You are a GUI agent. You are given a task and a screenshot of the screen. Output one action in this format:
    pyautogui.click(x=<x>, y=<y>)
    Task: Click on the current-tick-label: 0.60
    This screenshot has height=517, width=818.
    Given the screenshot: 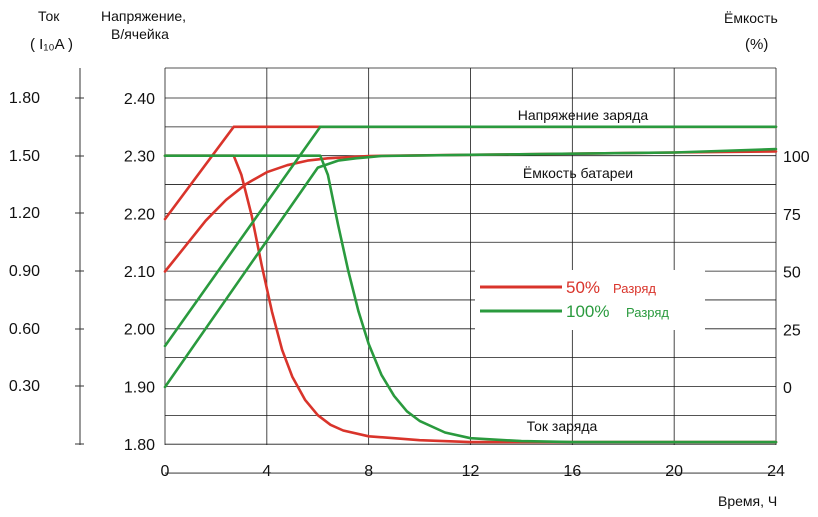 What is the action you would take?
    pyautogui.click(x=24, y=329)
    